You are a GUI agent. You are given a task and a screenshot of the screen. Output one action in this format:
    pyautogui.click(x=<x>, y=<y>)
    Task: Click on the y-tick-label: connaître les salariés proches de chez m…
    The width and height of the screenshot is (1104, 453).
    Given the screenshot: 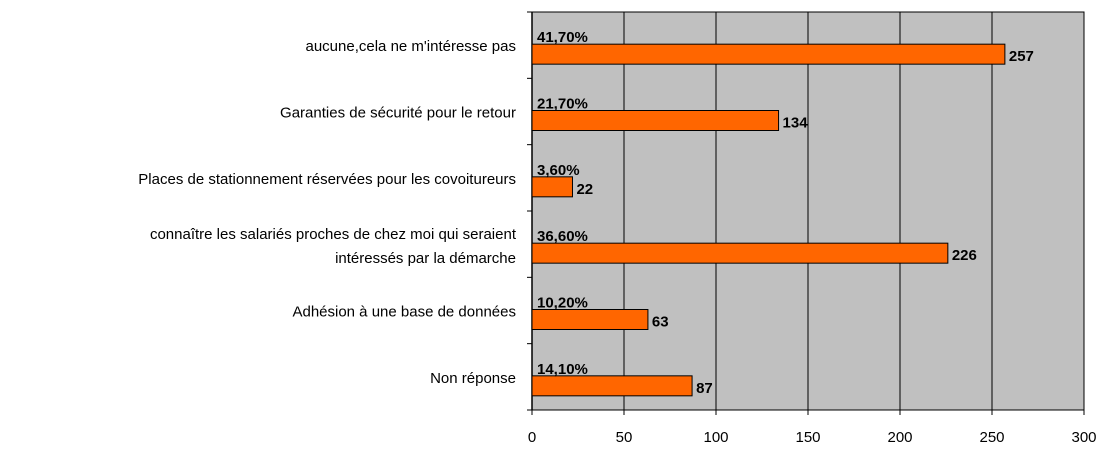 What is the action you would take?
    pyautogui.click(x=333, y=234)
    